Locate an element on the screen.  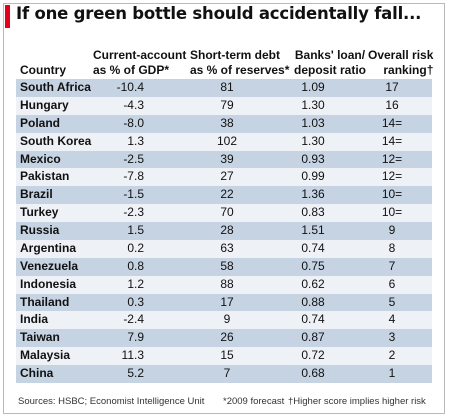
header-risk-ranking-line1: Overall risk is located at coordinates (401, 55).